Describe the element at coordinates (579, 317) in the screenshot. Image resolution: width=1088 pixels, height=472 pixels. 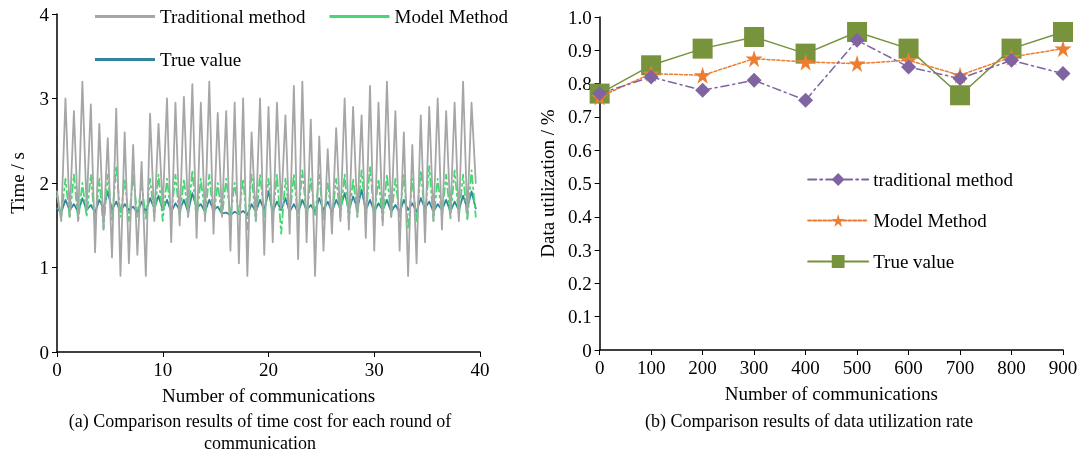
I see `y-tick-label: 0.1` at that location.